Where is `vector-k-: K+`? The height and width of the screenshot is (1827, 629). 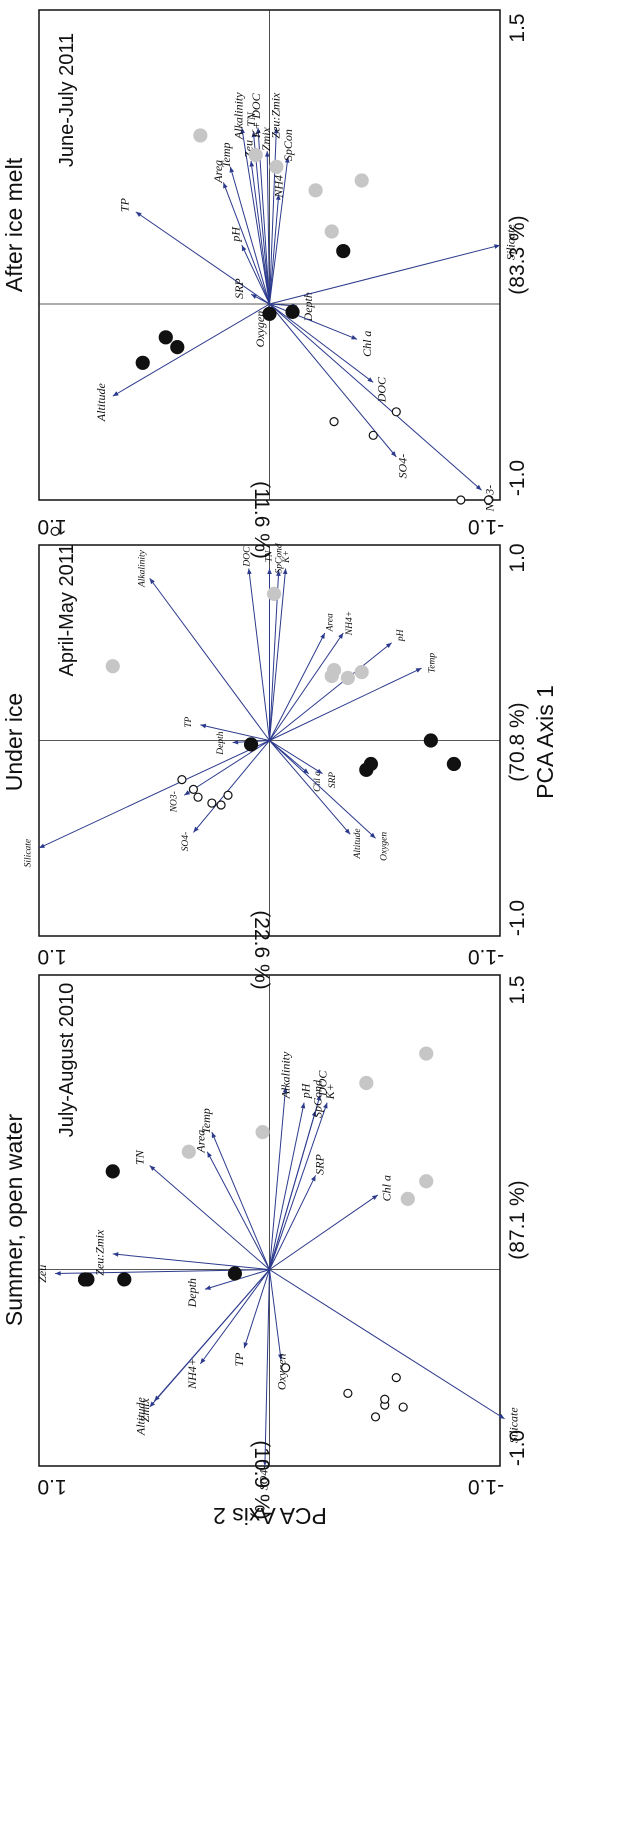
vector-k-: K+ is located at coordinates (280, 645).